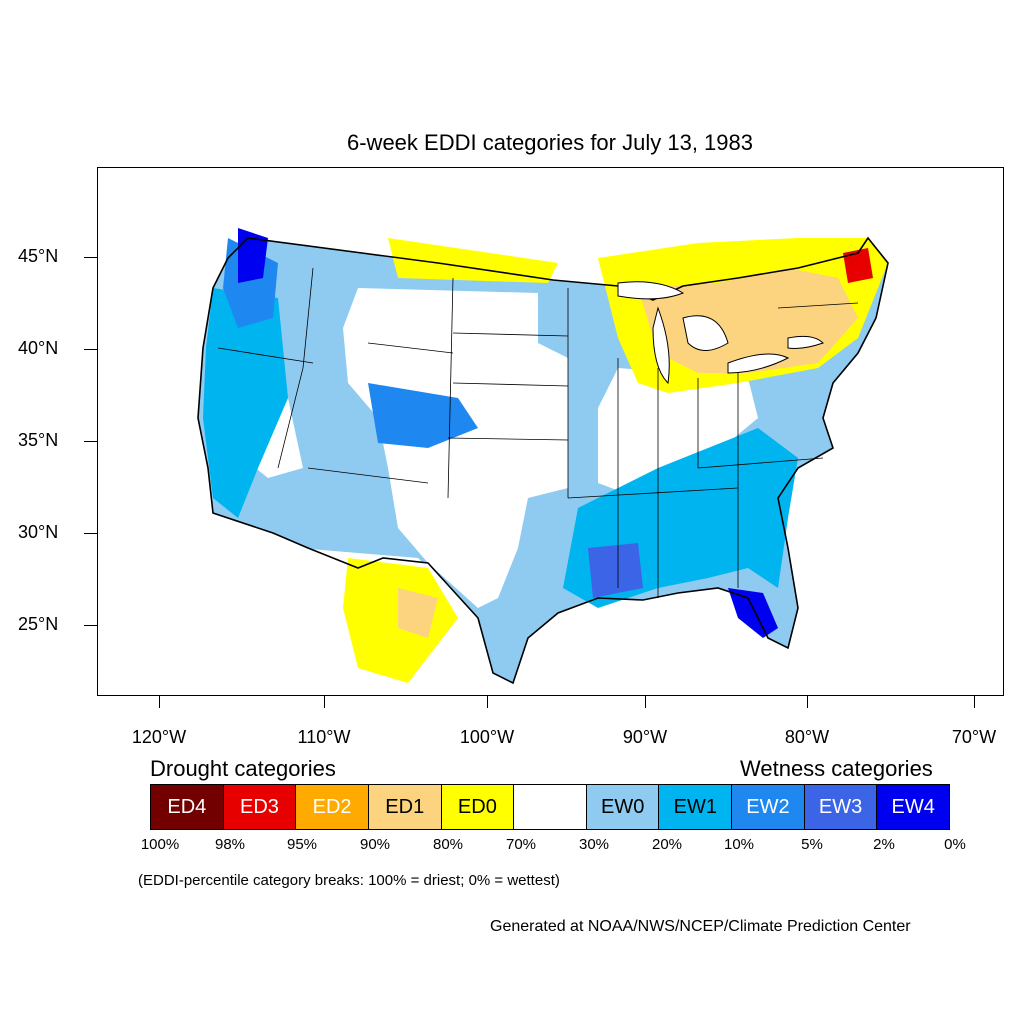 This screenshot has width=1024, height=1024. I want to click on legend-box-ew3: EW3, so click(841, 807).